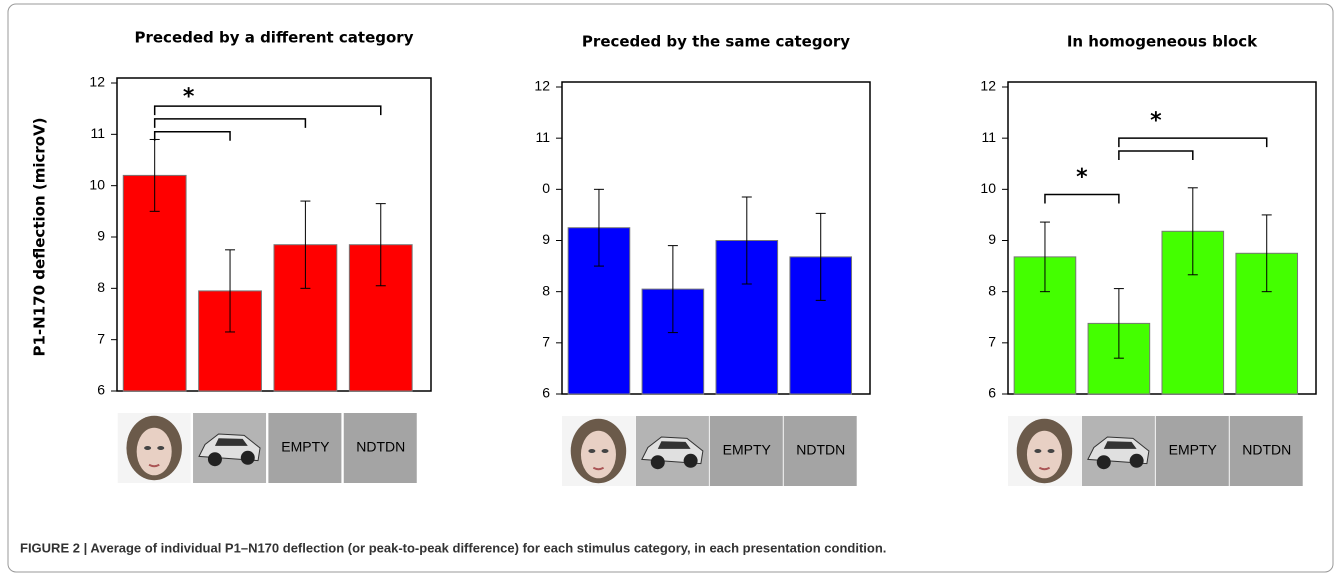 This screenshot has height=579, width=1342. What do you see at coordinates (1162, 42) in the screenshot?
I see `chart-title: In homogeneous block` at bounding box center [1162, 42].